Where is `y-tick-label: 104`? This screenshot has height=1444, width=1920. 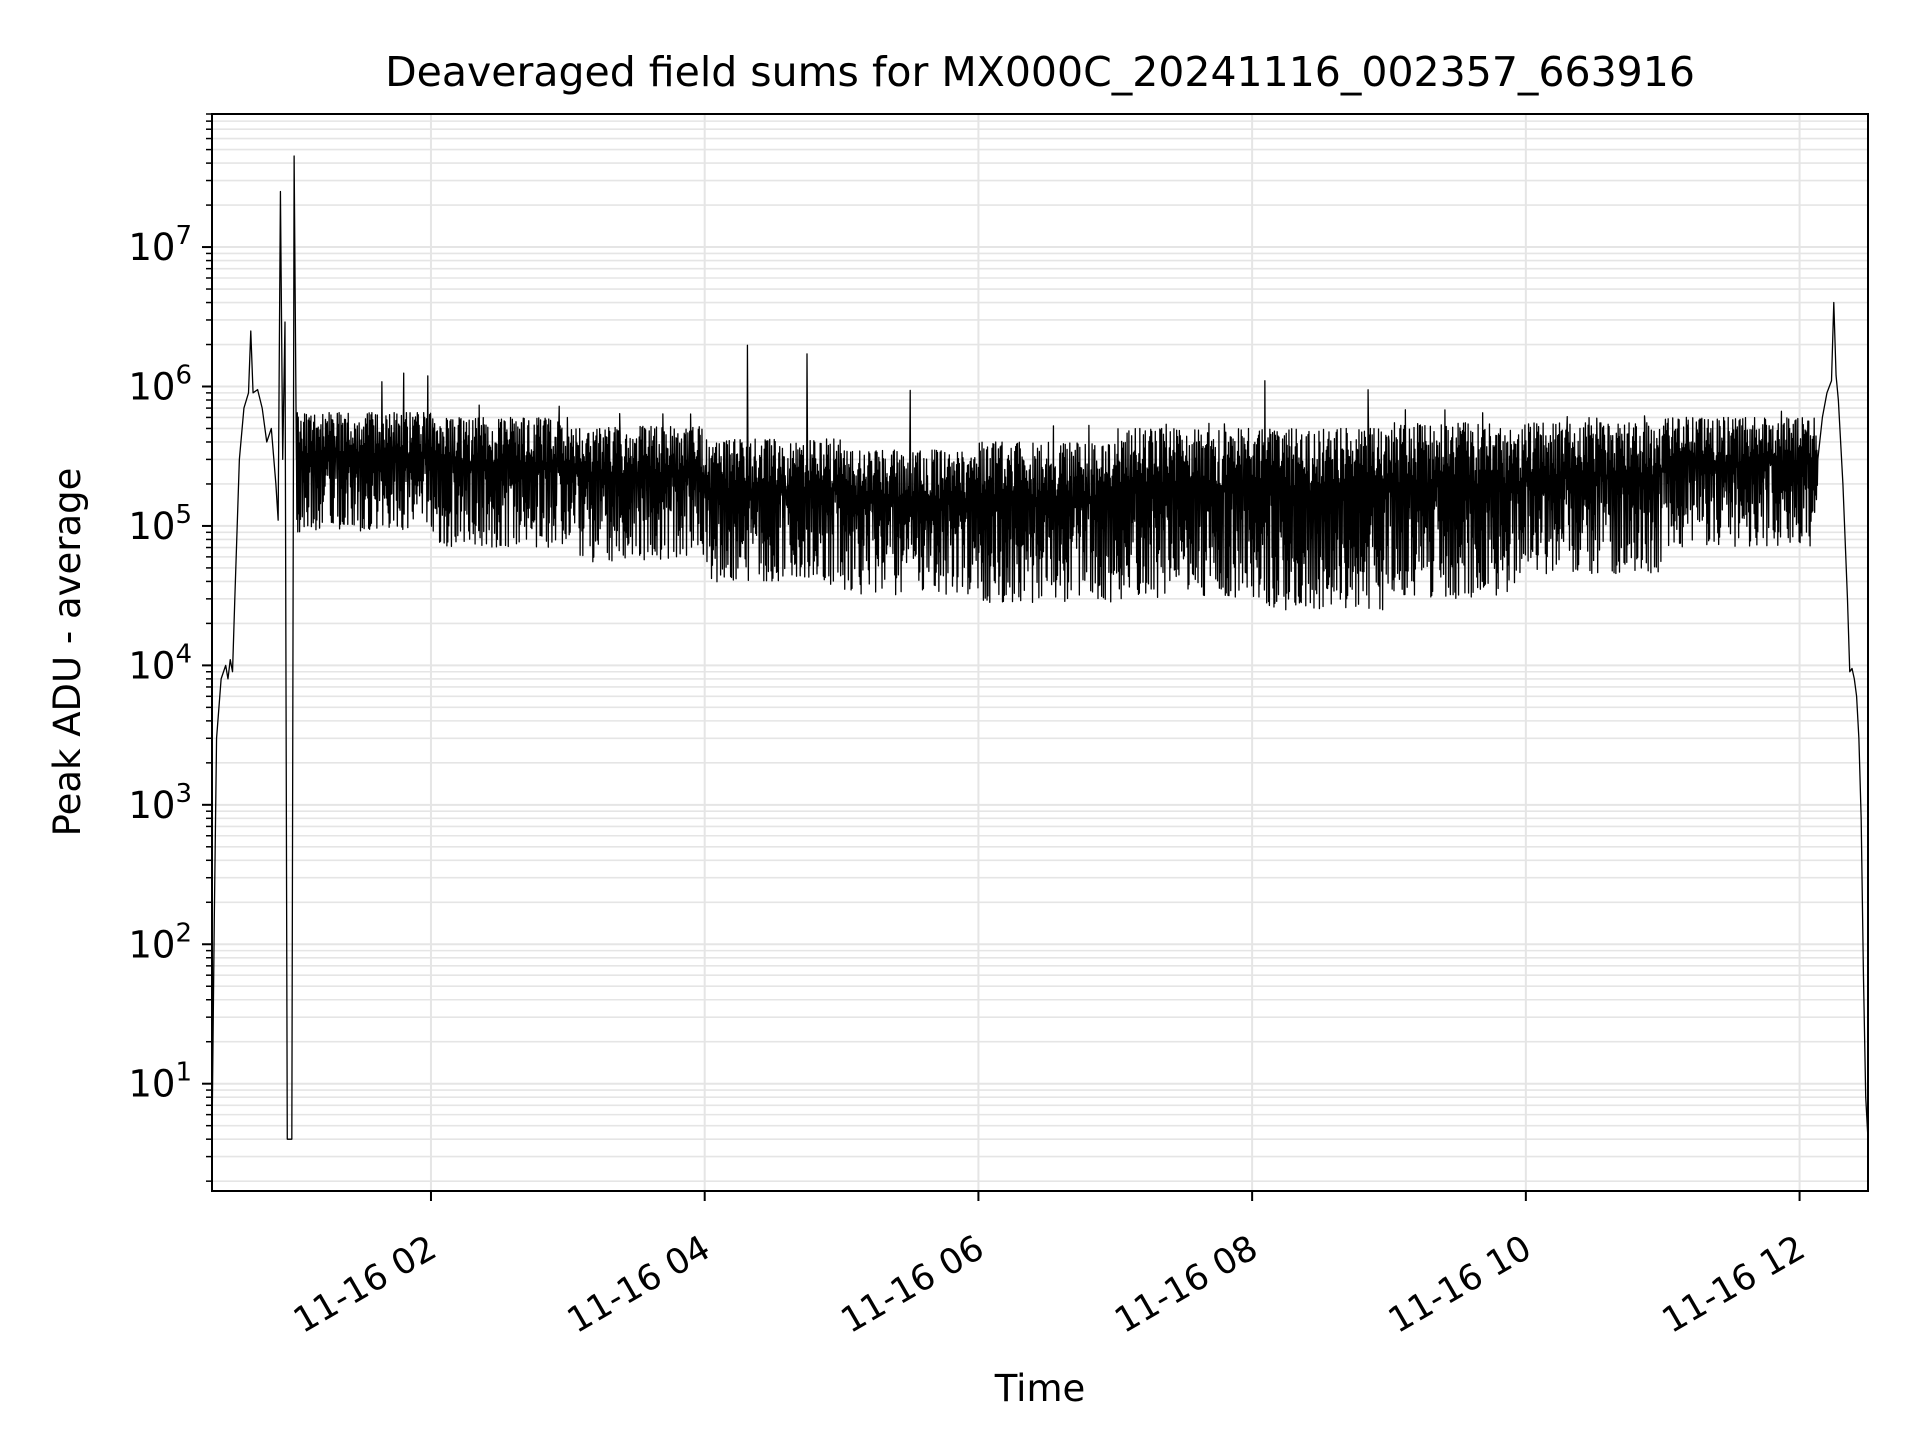
y-tick-label: 104 is located at coordinates (160, 663).